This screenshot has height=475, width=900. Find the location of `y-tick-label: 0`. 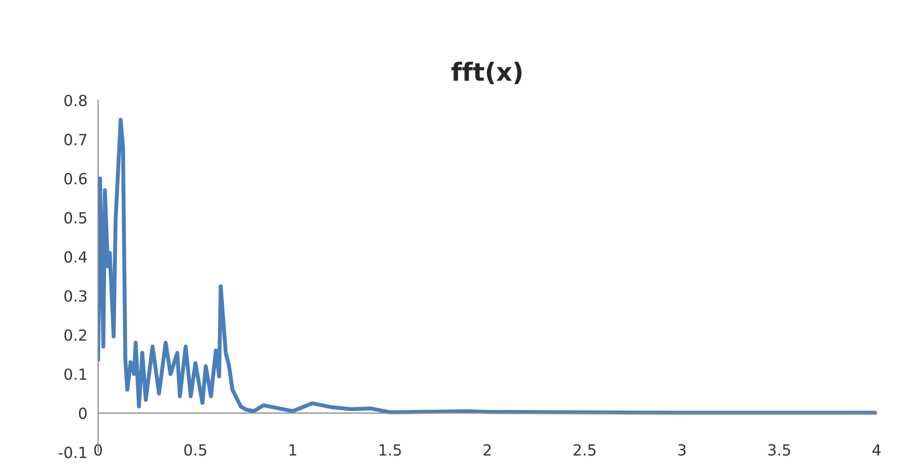

y-tick-label: 0 is located at coordinates (82, 414).